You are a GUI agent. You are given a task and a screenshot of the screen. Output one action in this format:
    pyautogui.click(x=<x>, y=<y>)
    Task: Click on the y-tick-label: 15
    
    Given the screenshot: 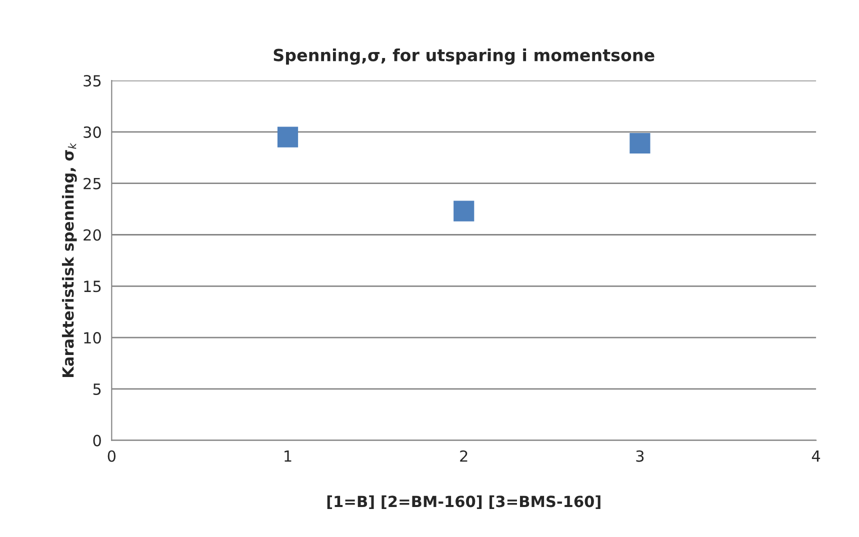 What is the action you would take?
    pyautogui.click(x=92, y=286)
    